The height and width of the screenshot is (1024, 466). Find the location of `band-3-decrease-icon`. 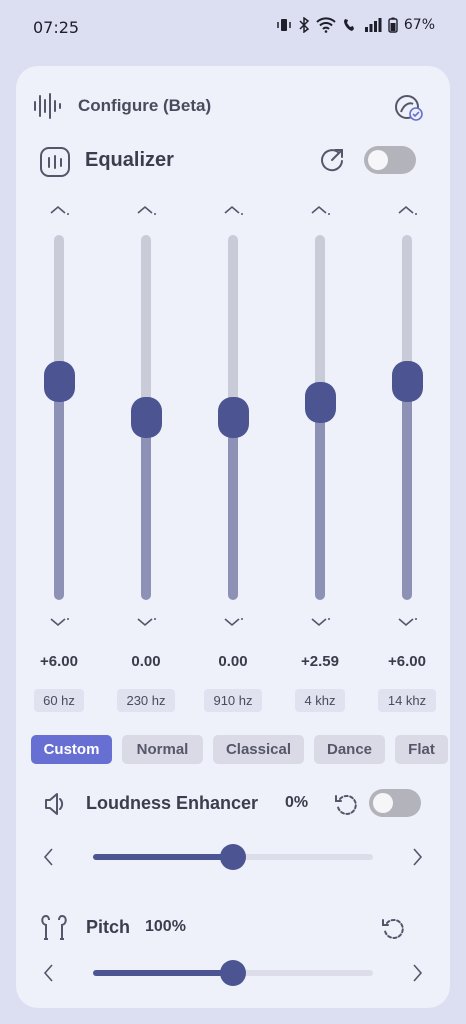

band-3-decrease-icon is located at coordinates (233, 622).